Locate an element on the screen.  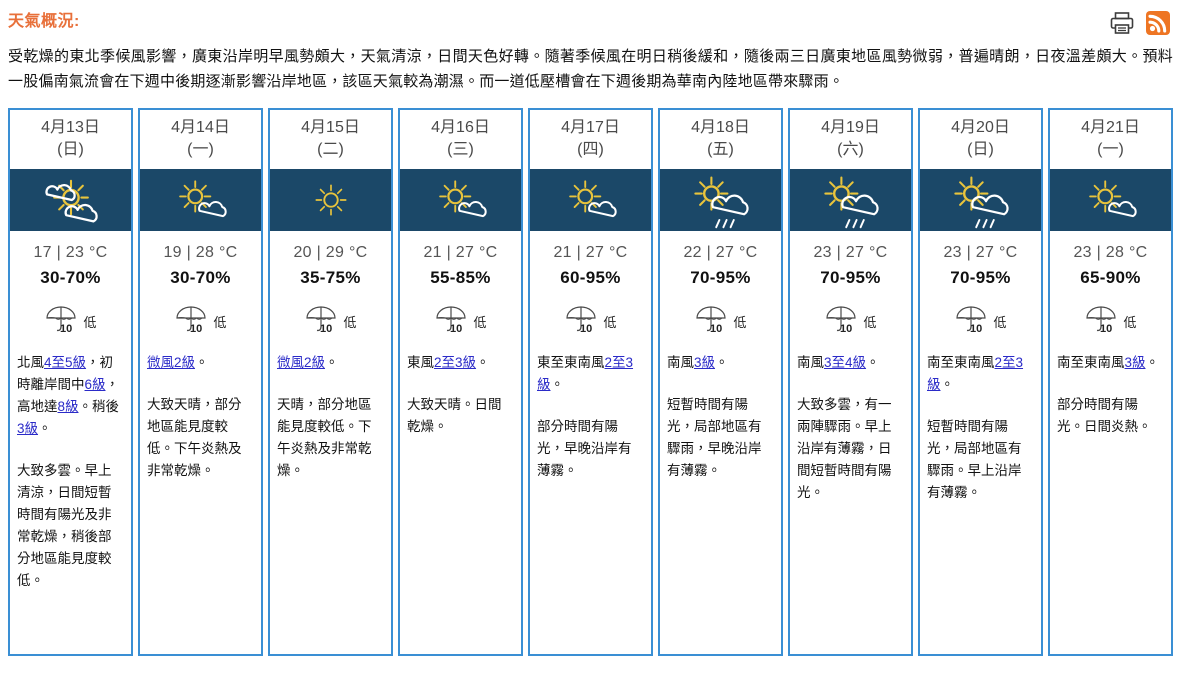
wind-description: 東風2至3級。 is located at coordinates (460, 363).